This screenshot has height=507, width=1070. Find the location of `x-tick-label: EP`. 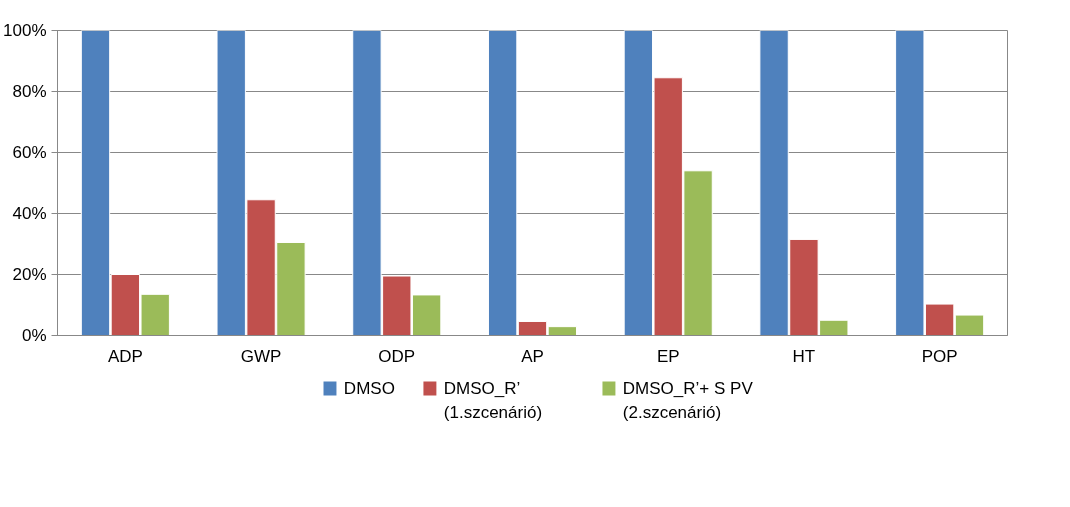

x-tick-label: EP is located at coordinates (668, 356).